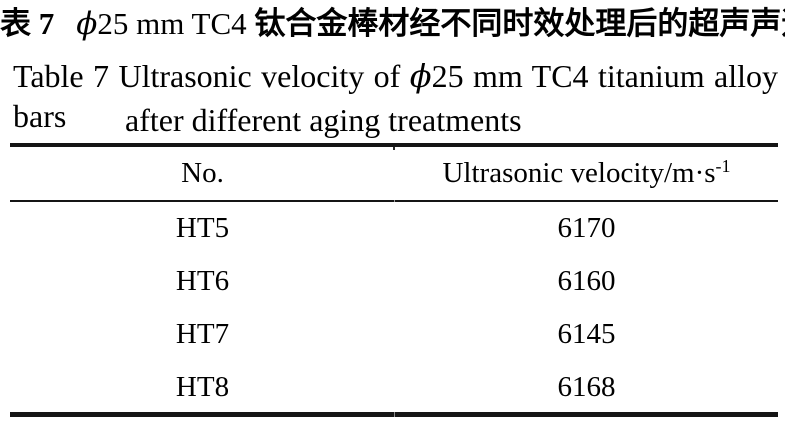  What do you see at coordinates (586, 334) in the screenshot?
I see `row-velocity: 6145` at bounding box center [586, 334].